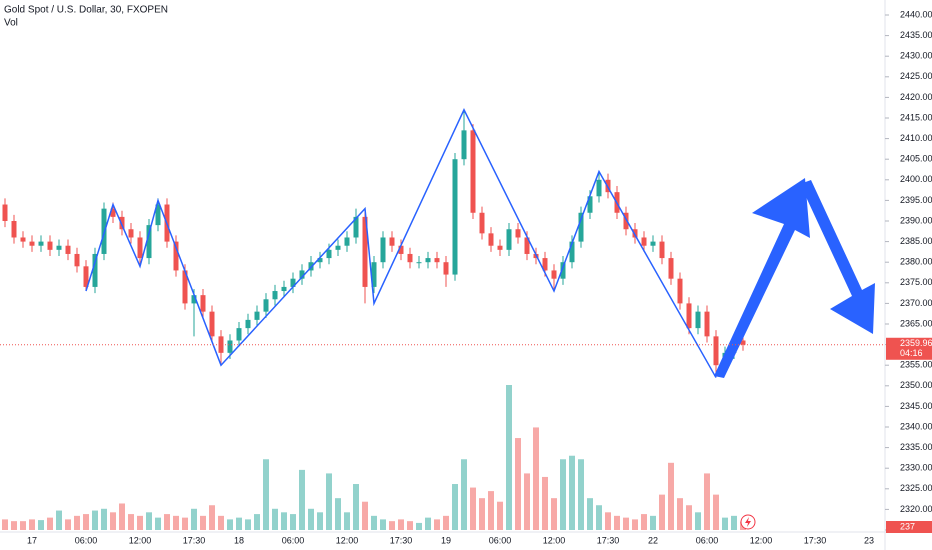 The width and height of the screenshot is (932, 550). I want to click on chart-title: Gold Spot / U.S. Dollar, 30, FXOPEN, so click(86, 10).